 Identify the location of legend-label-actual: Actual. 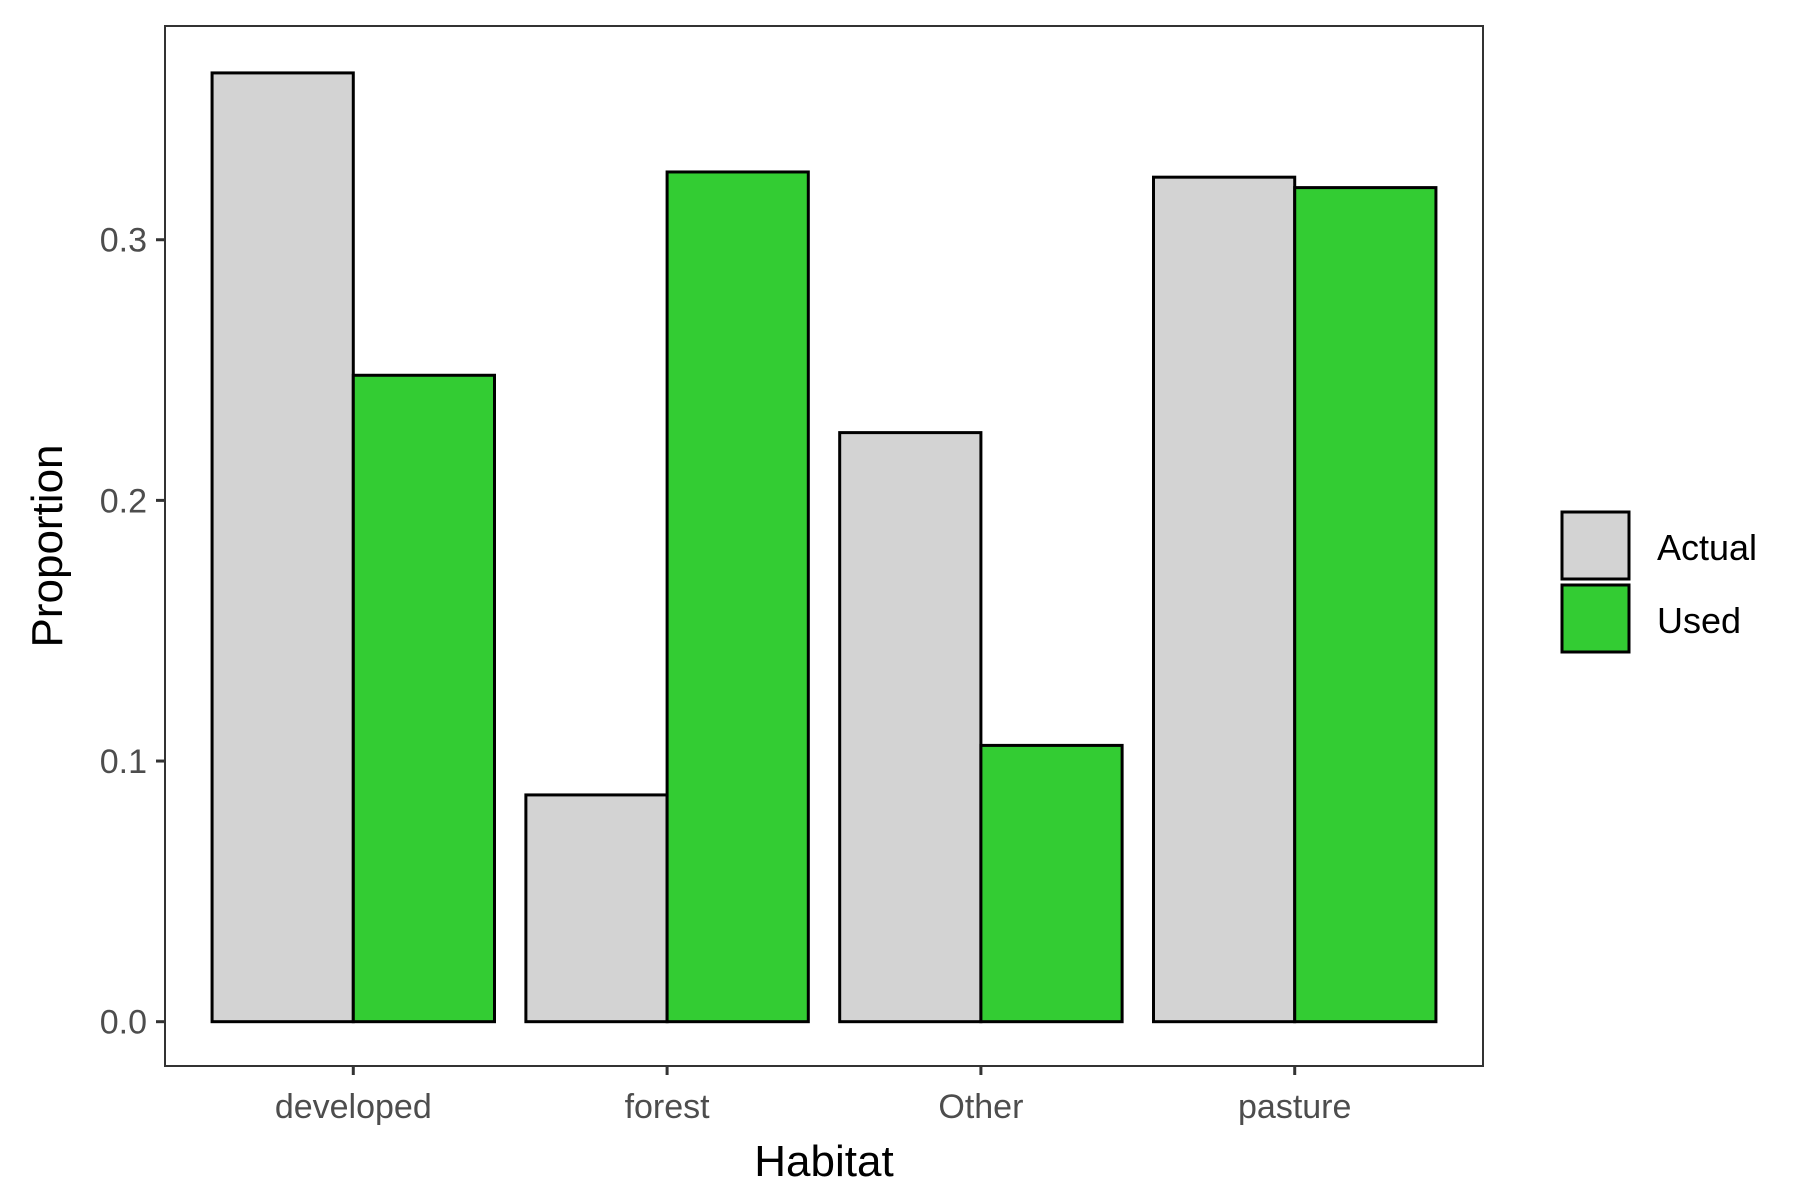
(1707, 547).